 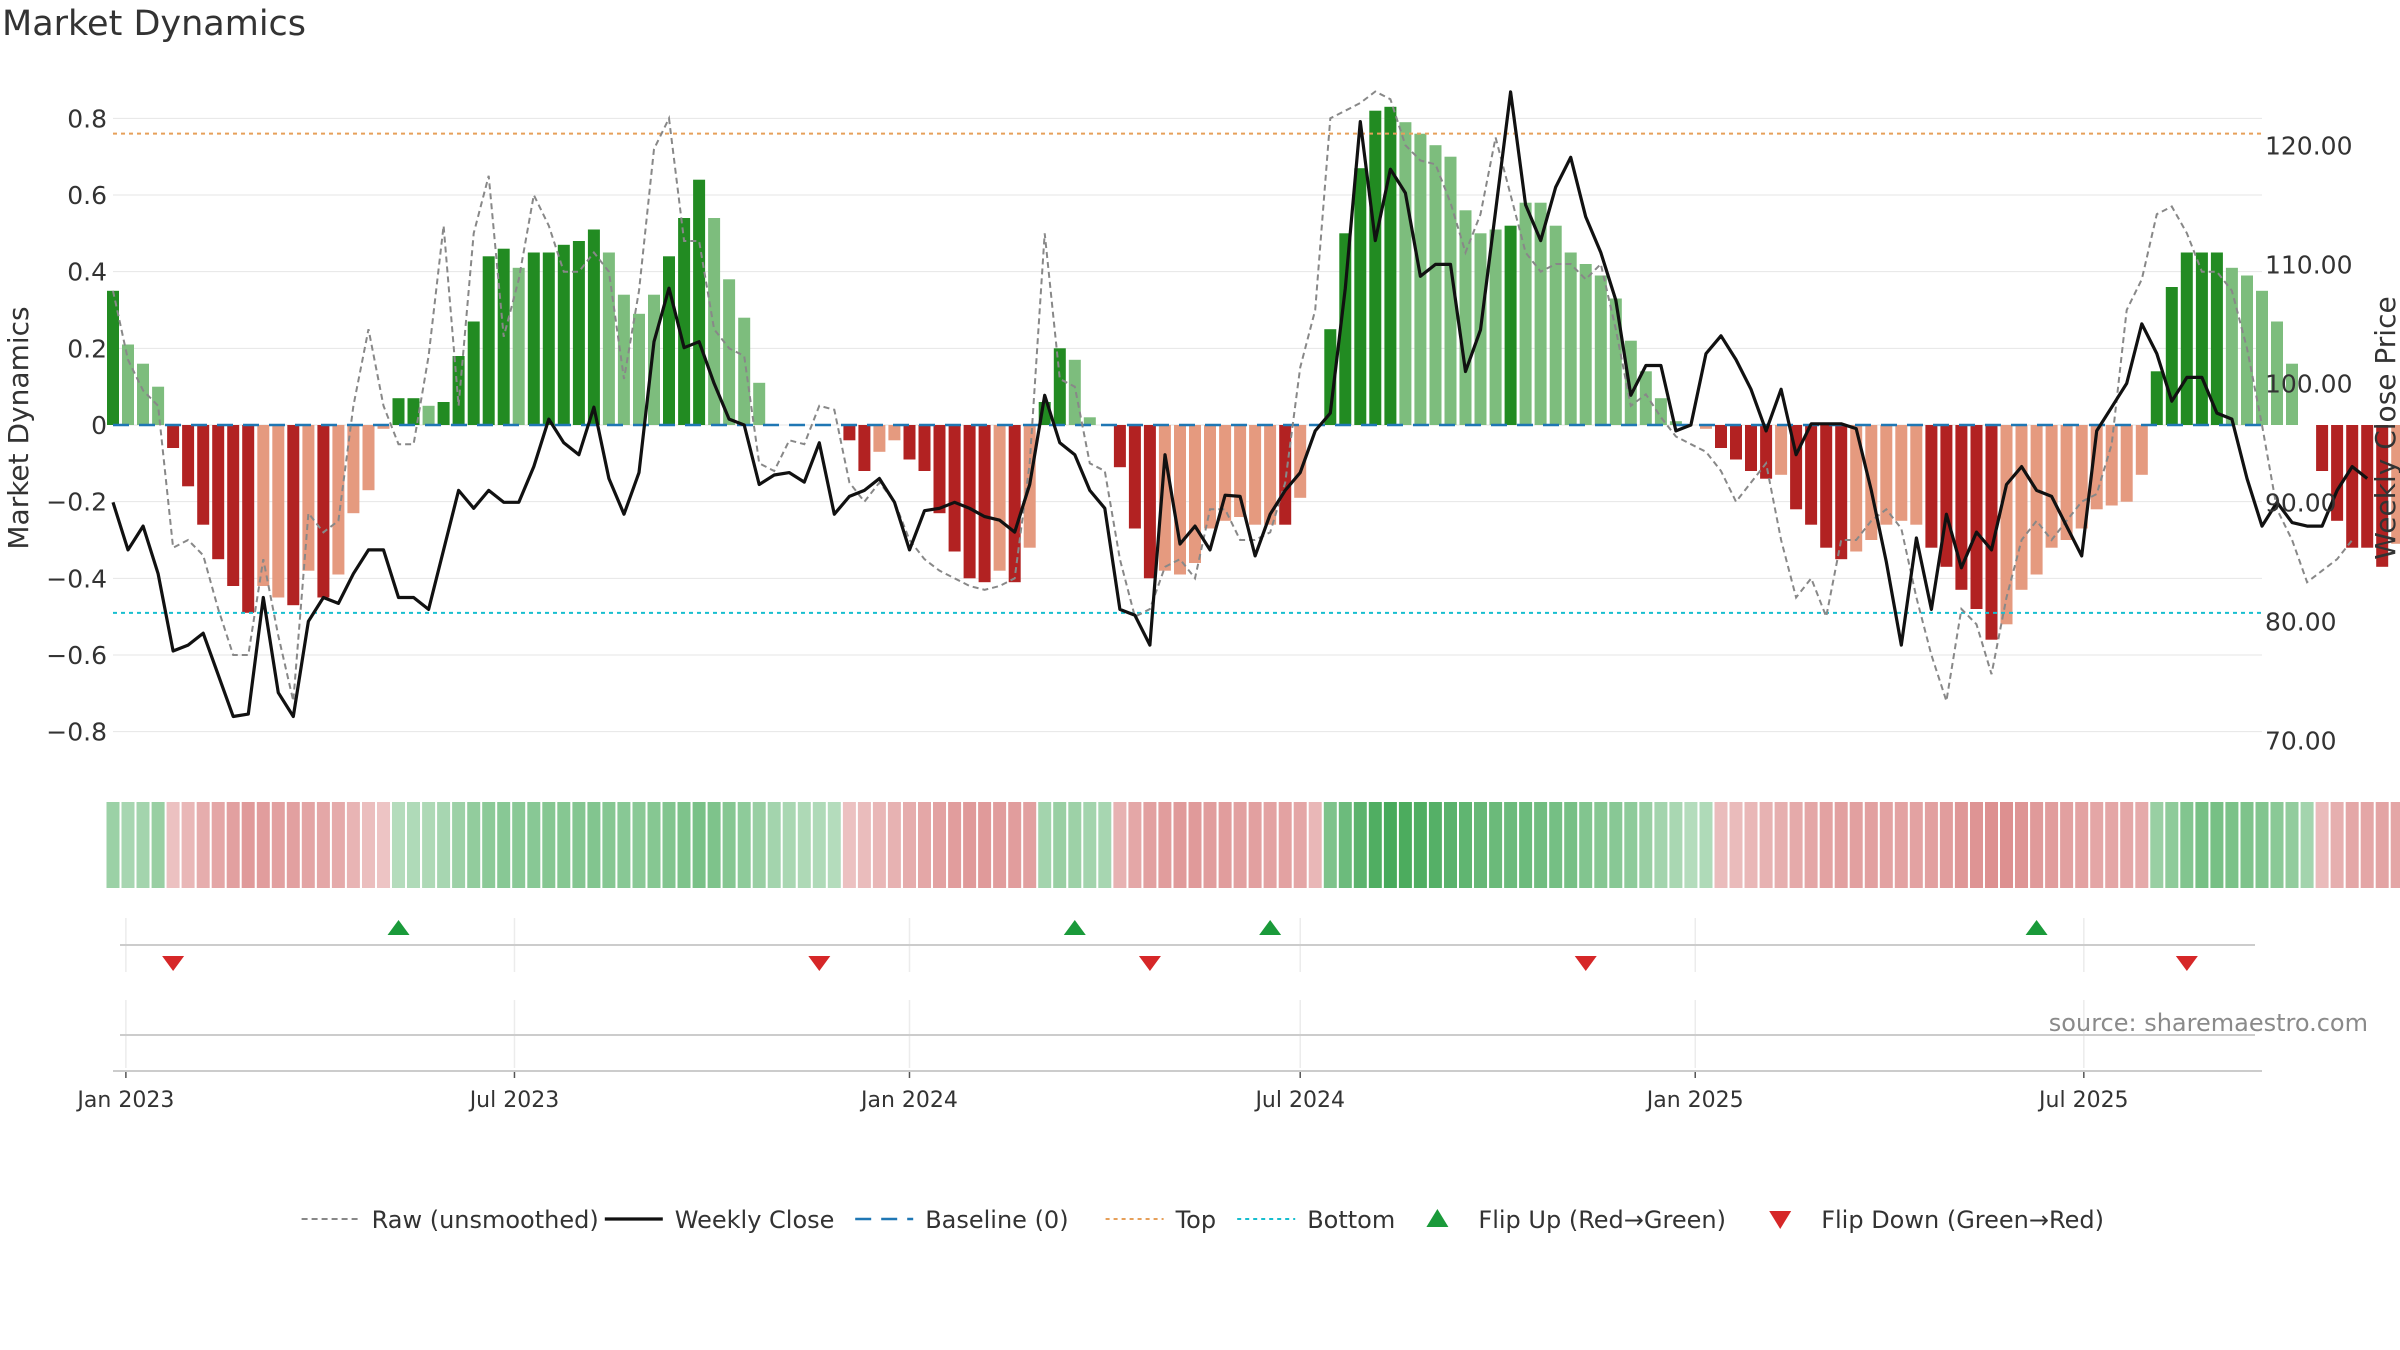 What do you see at coordinates (450, 1220) in the screenshot?
I see `legend-item-raw: Raw (unsmoothed)` at bounding box center [450, 1220].